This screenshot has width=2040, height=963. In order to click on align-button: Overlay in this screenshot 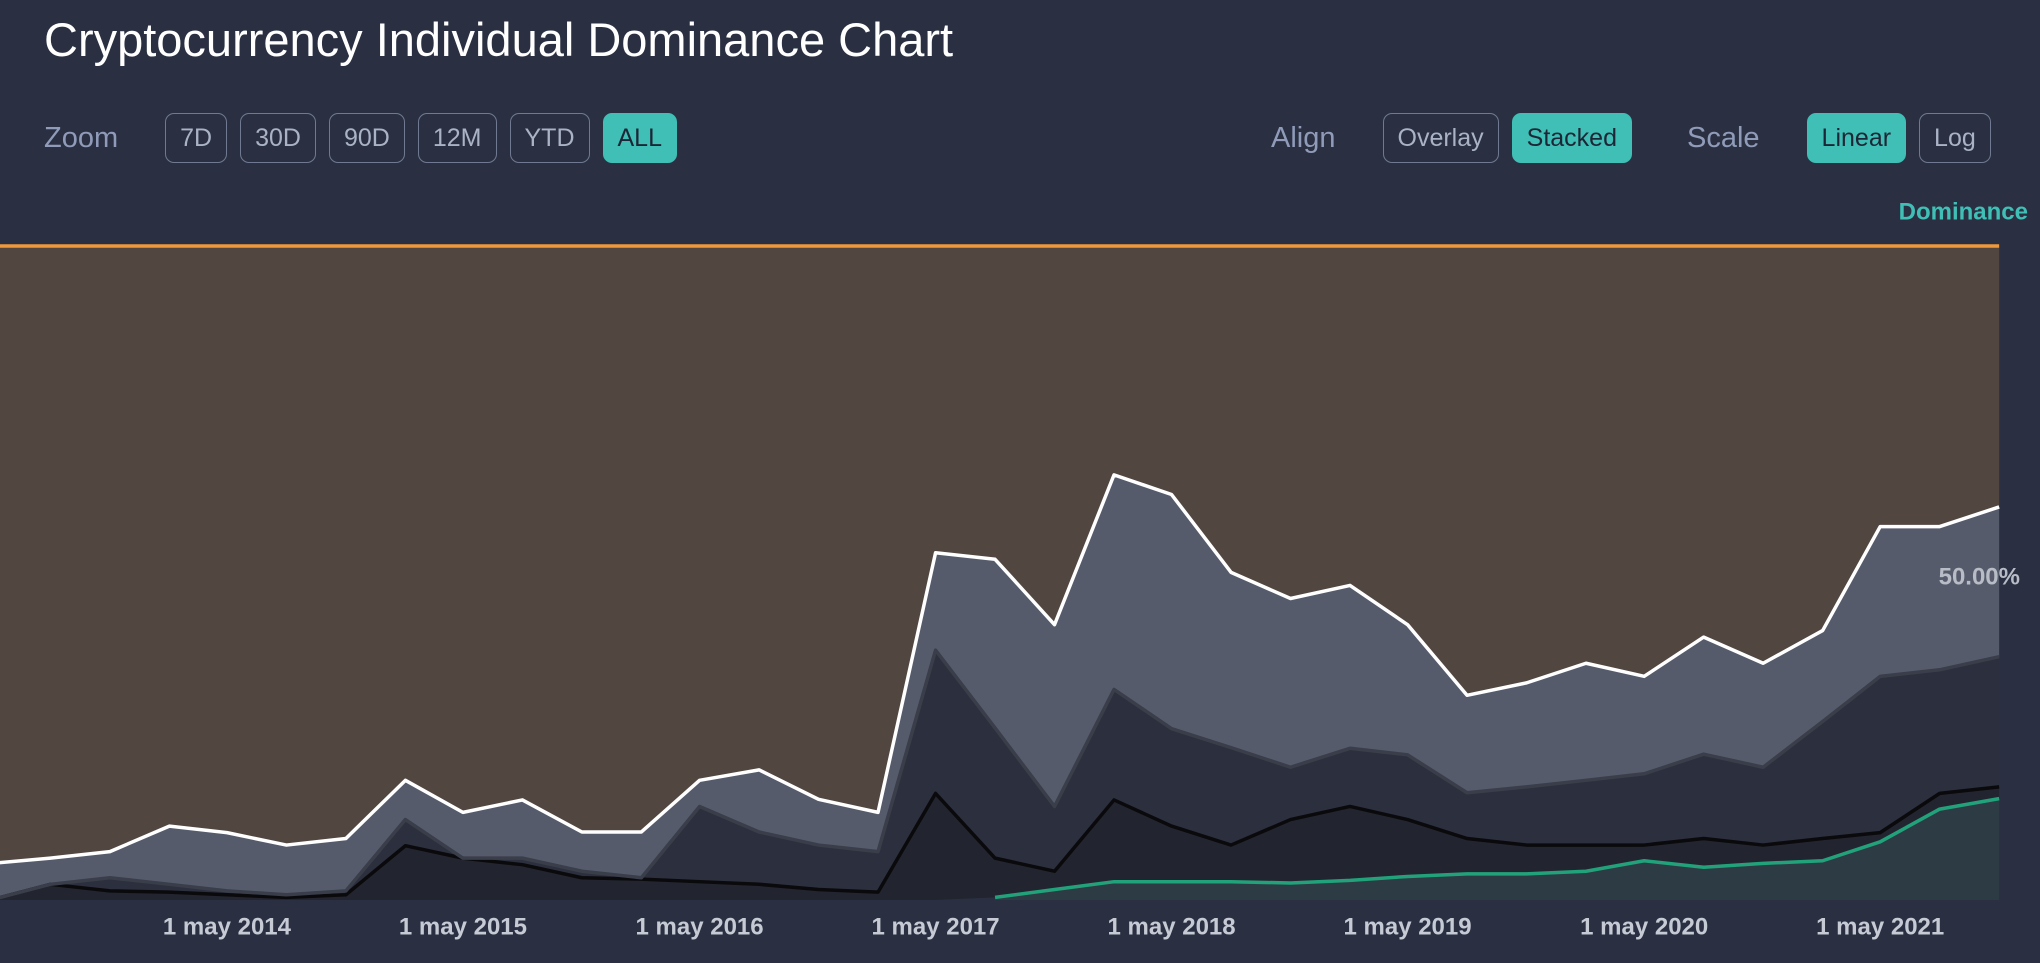, I will do `click(1440, 138)`.